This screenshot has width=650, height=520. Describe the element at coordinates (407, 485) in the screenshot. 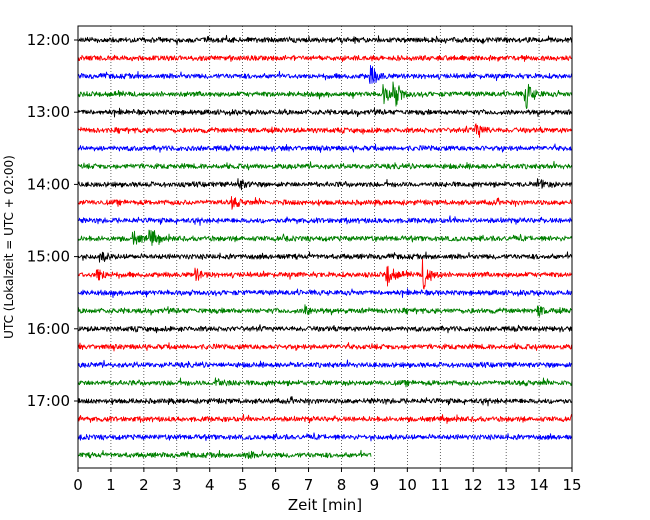

I see `x-tick-label: 10` at that location.